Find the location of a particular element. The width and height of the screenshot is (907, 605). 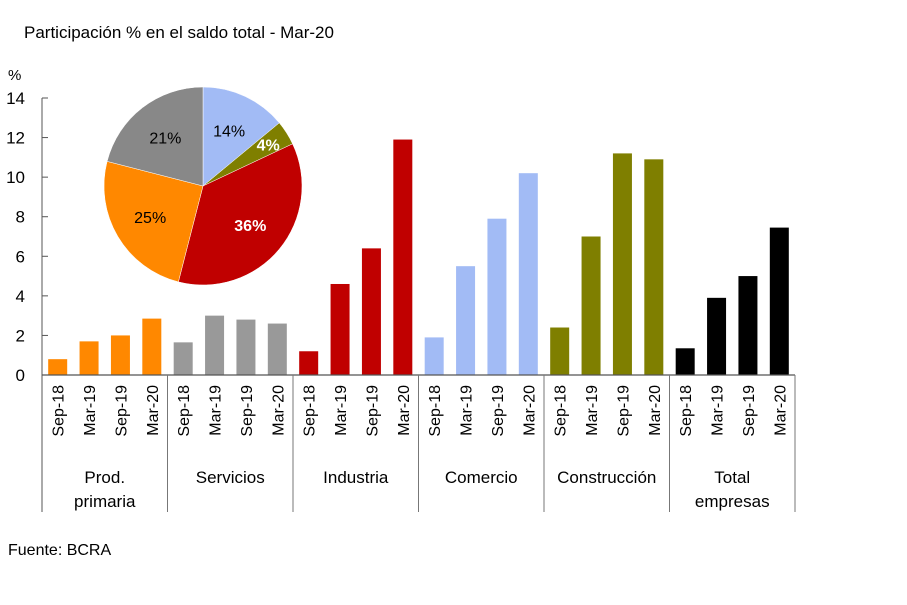

y-tick-label: 8 is located at coordinates (20, 217).